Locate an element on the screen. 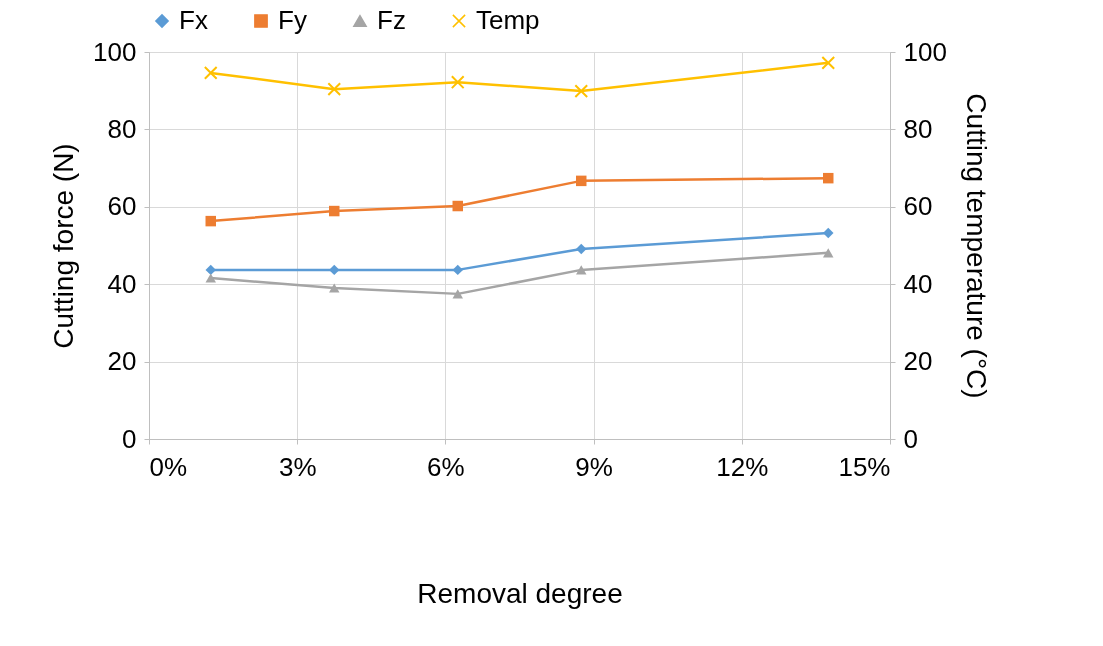 The image size is (1103, 646). x-tick-label: 3% is located at coordinates (297, 466).